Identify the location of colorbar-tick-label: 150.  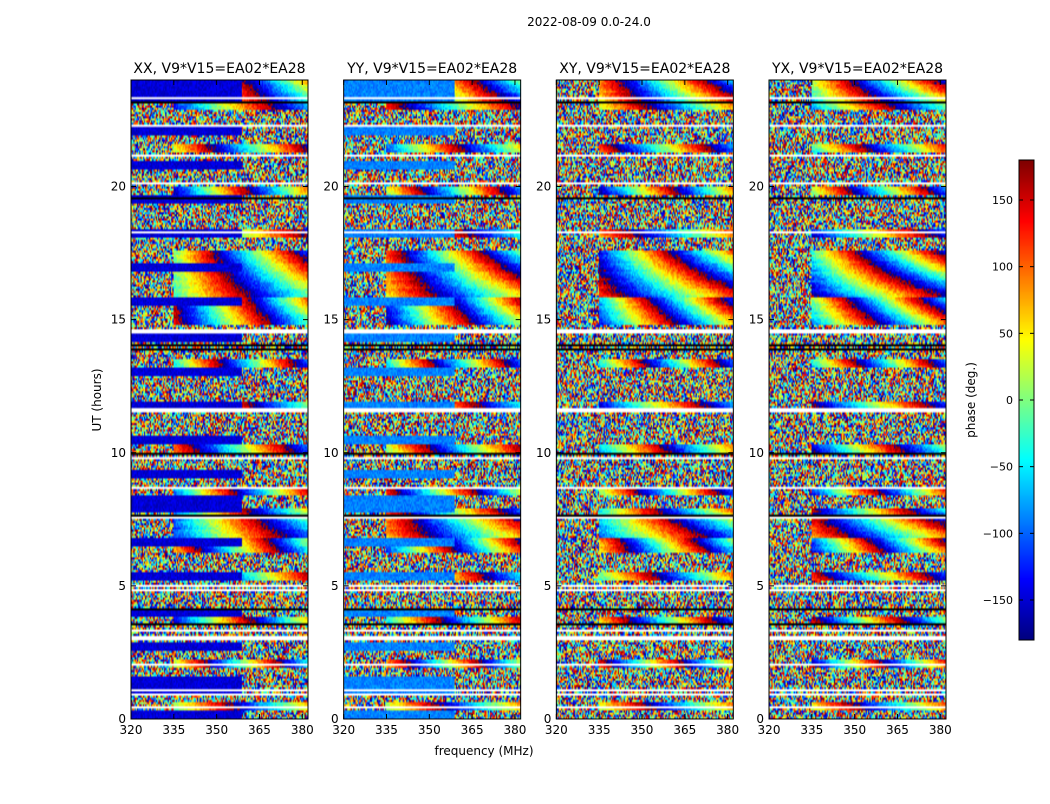
(1002, 200).